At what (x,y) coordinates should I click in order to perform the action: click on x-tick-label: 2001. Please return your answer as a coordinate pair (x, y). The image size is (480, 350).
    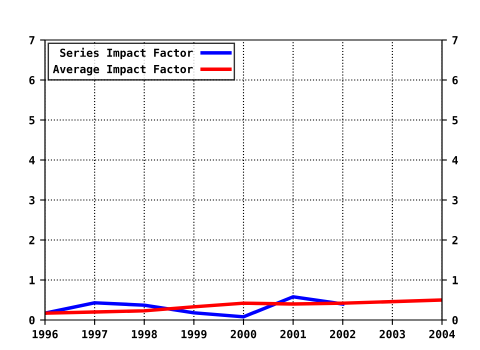
    Looking at the image, I should click on (293, 334).